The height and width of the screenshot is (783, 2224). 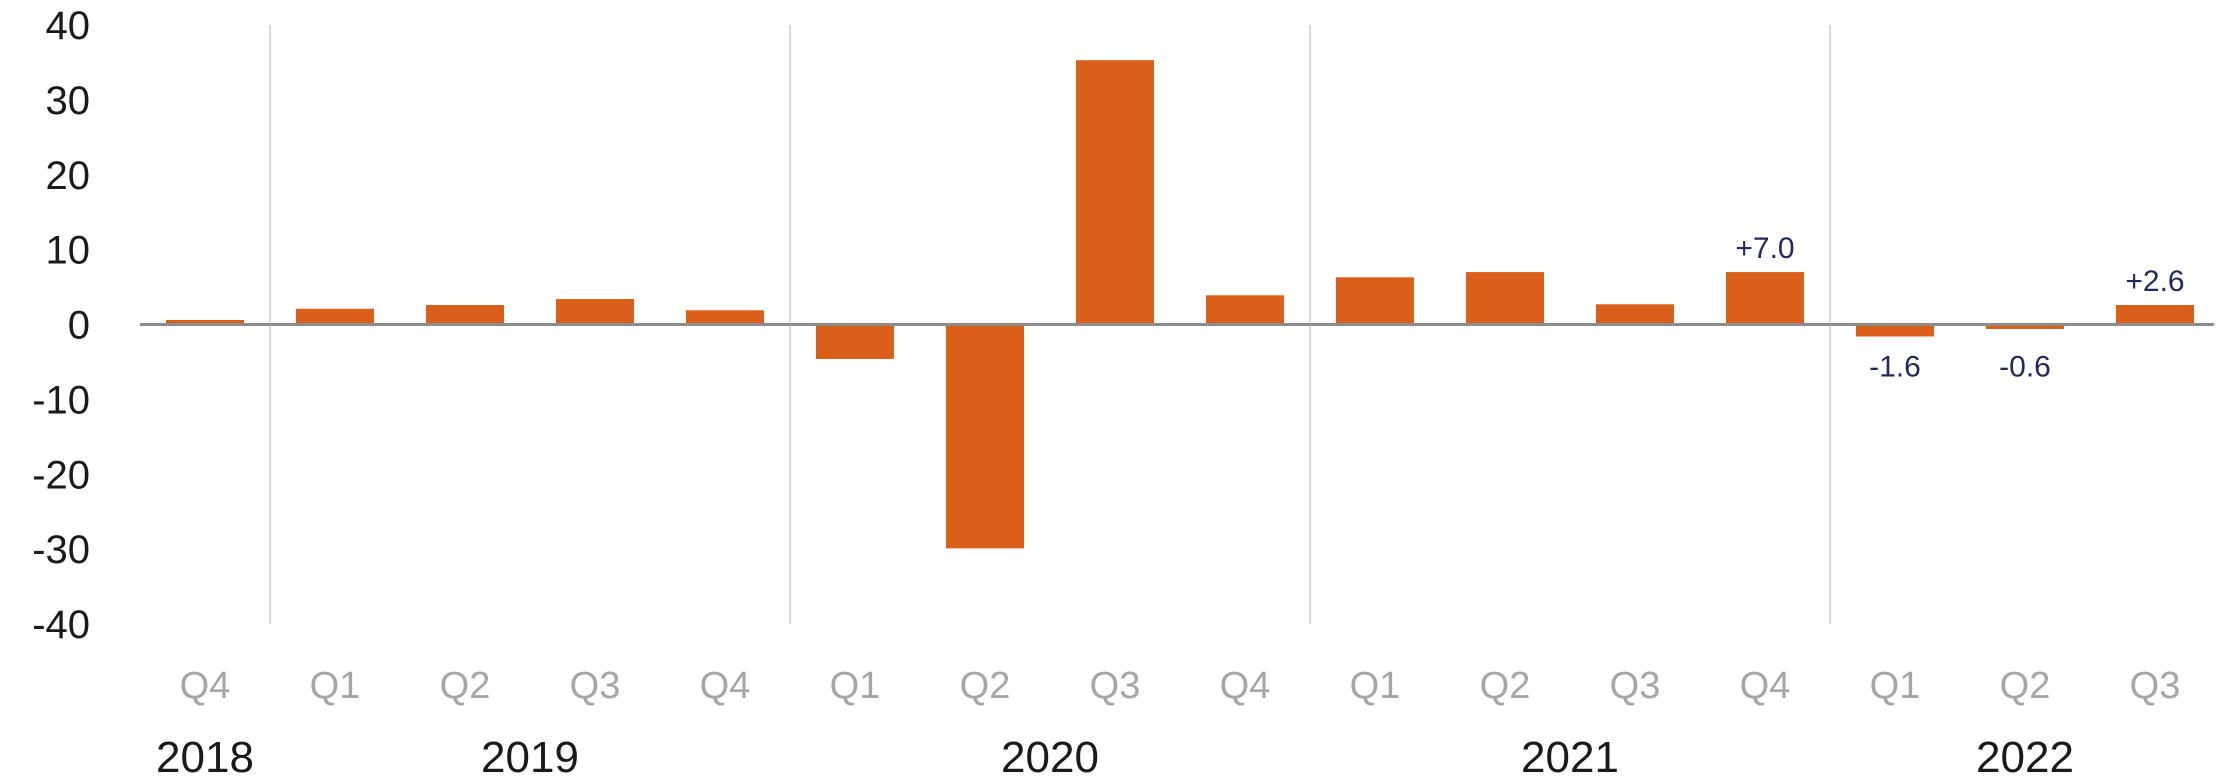 What do you see at coordinates (2025, 757) in the screenshot?
I see `x-tick-year-label: 2022` at bounding box center [2025, 757].